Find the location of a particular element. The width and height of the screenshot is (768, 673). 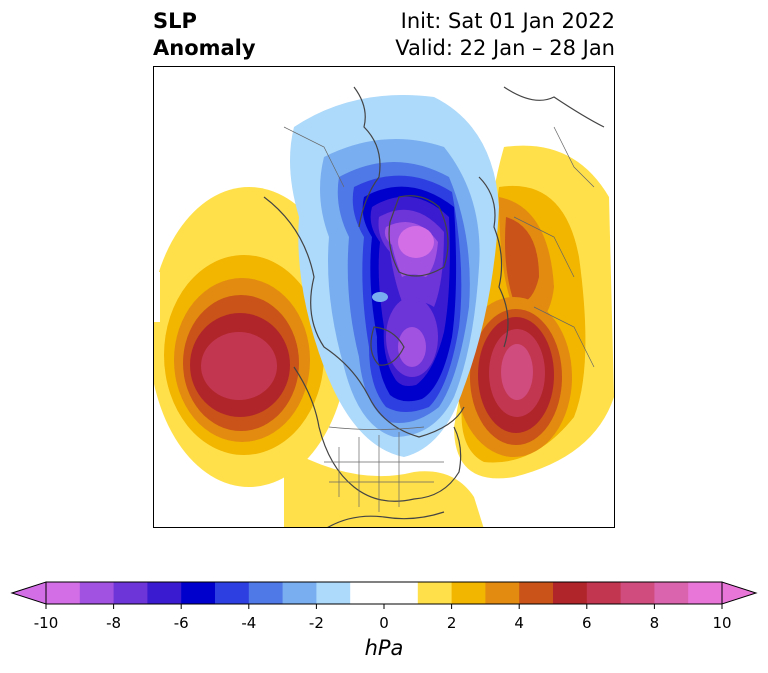

colorbar-tick-label: -2 is located at coordinates (316, 623).